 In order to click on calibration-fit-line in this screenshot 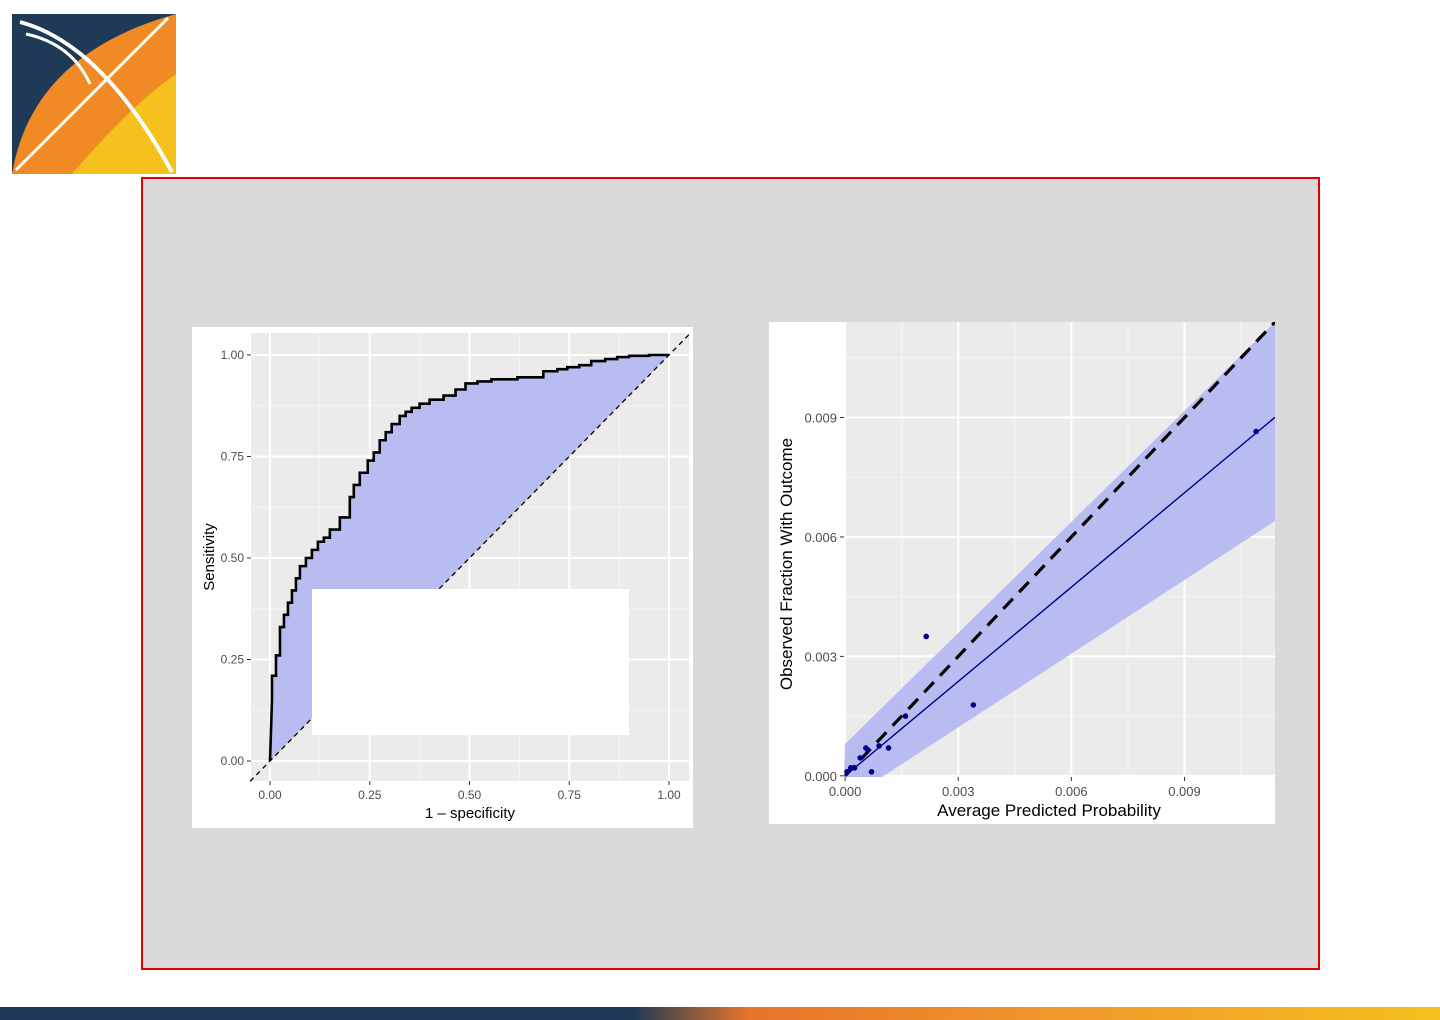, I will do `click(1060, 596)`.